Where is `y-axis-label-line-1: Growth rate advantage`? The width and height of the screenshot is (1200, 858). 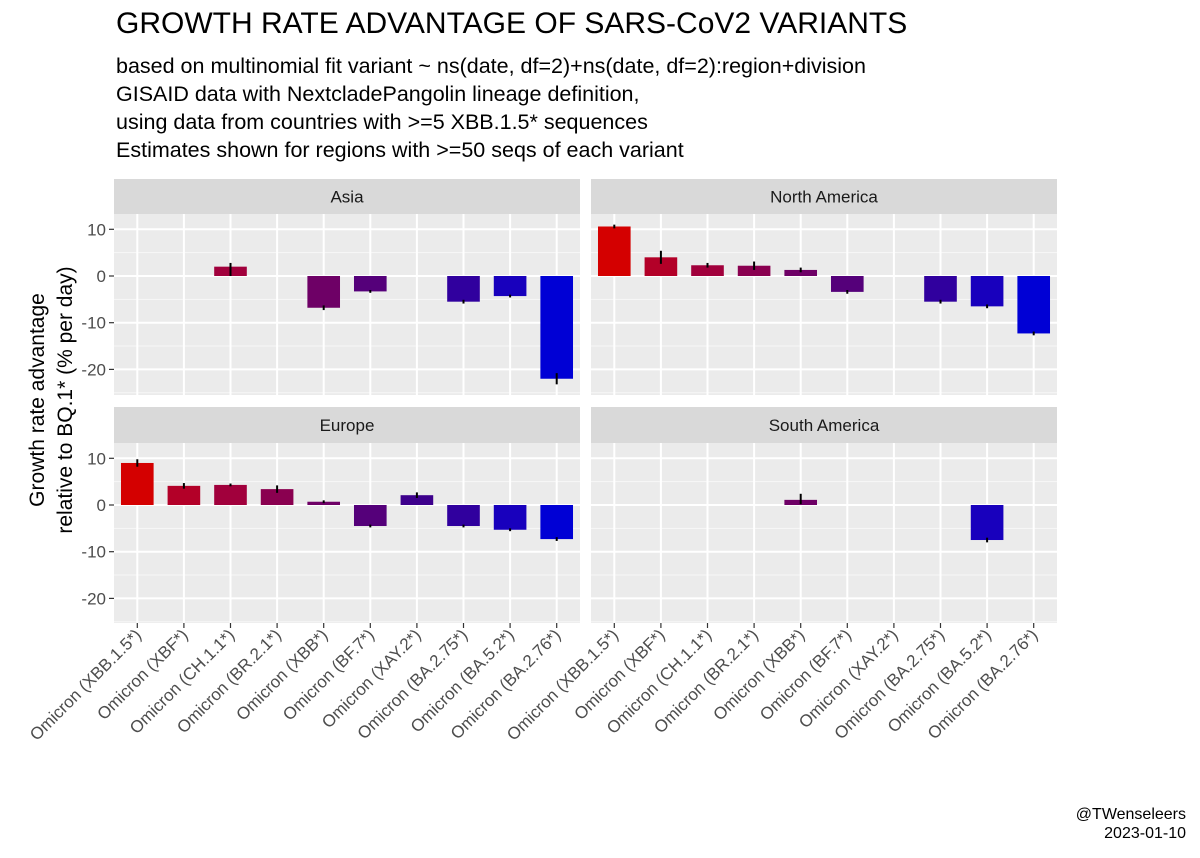
y-axis-label-line-1: Growth rate advantage is located at coordinates (37, 400).